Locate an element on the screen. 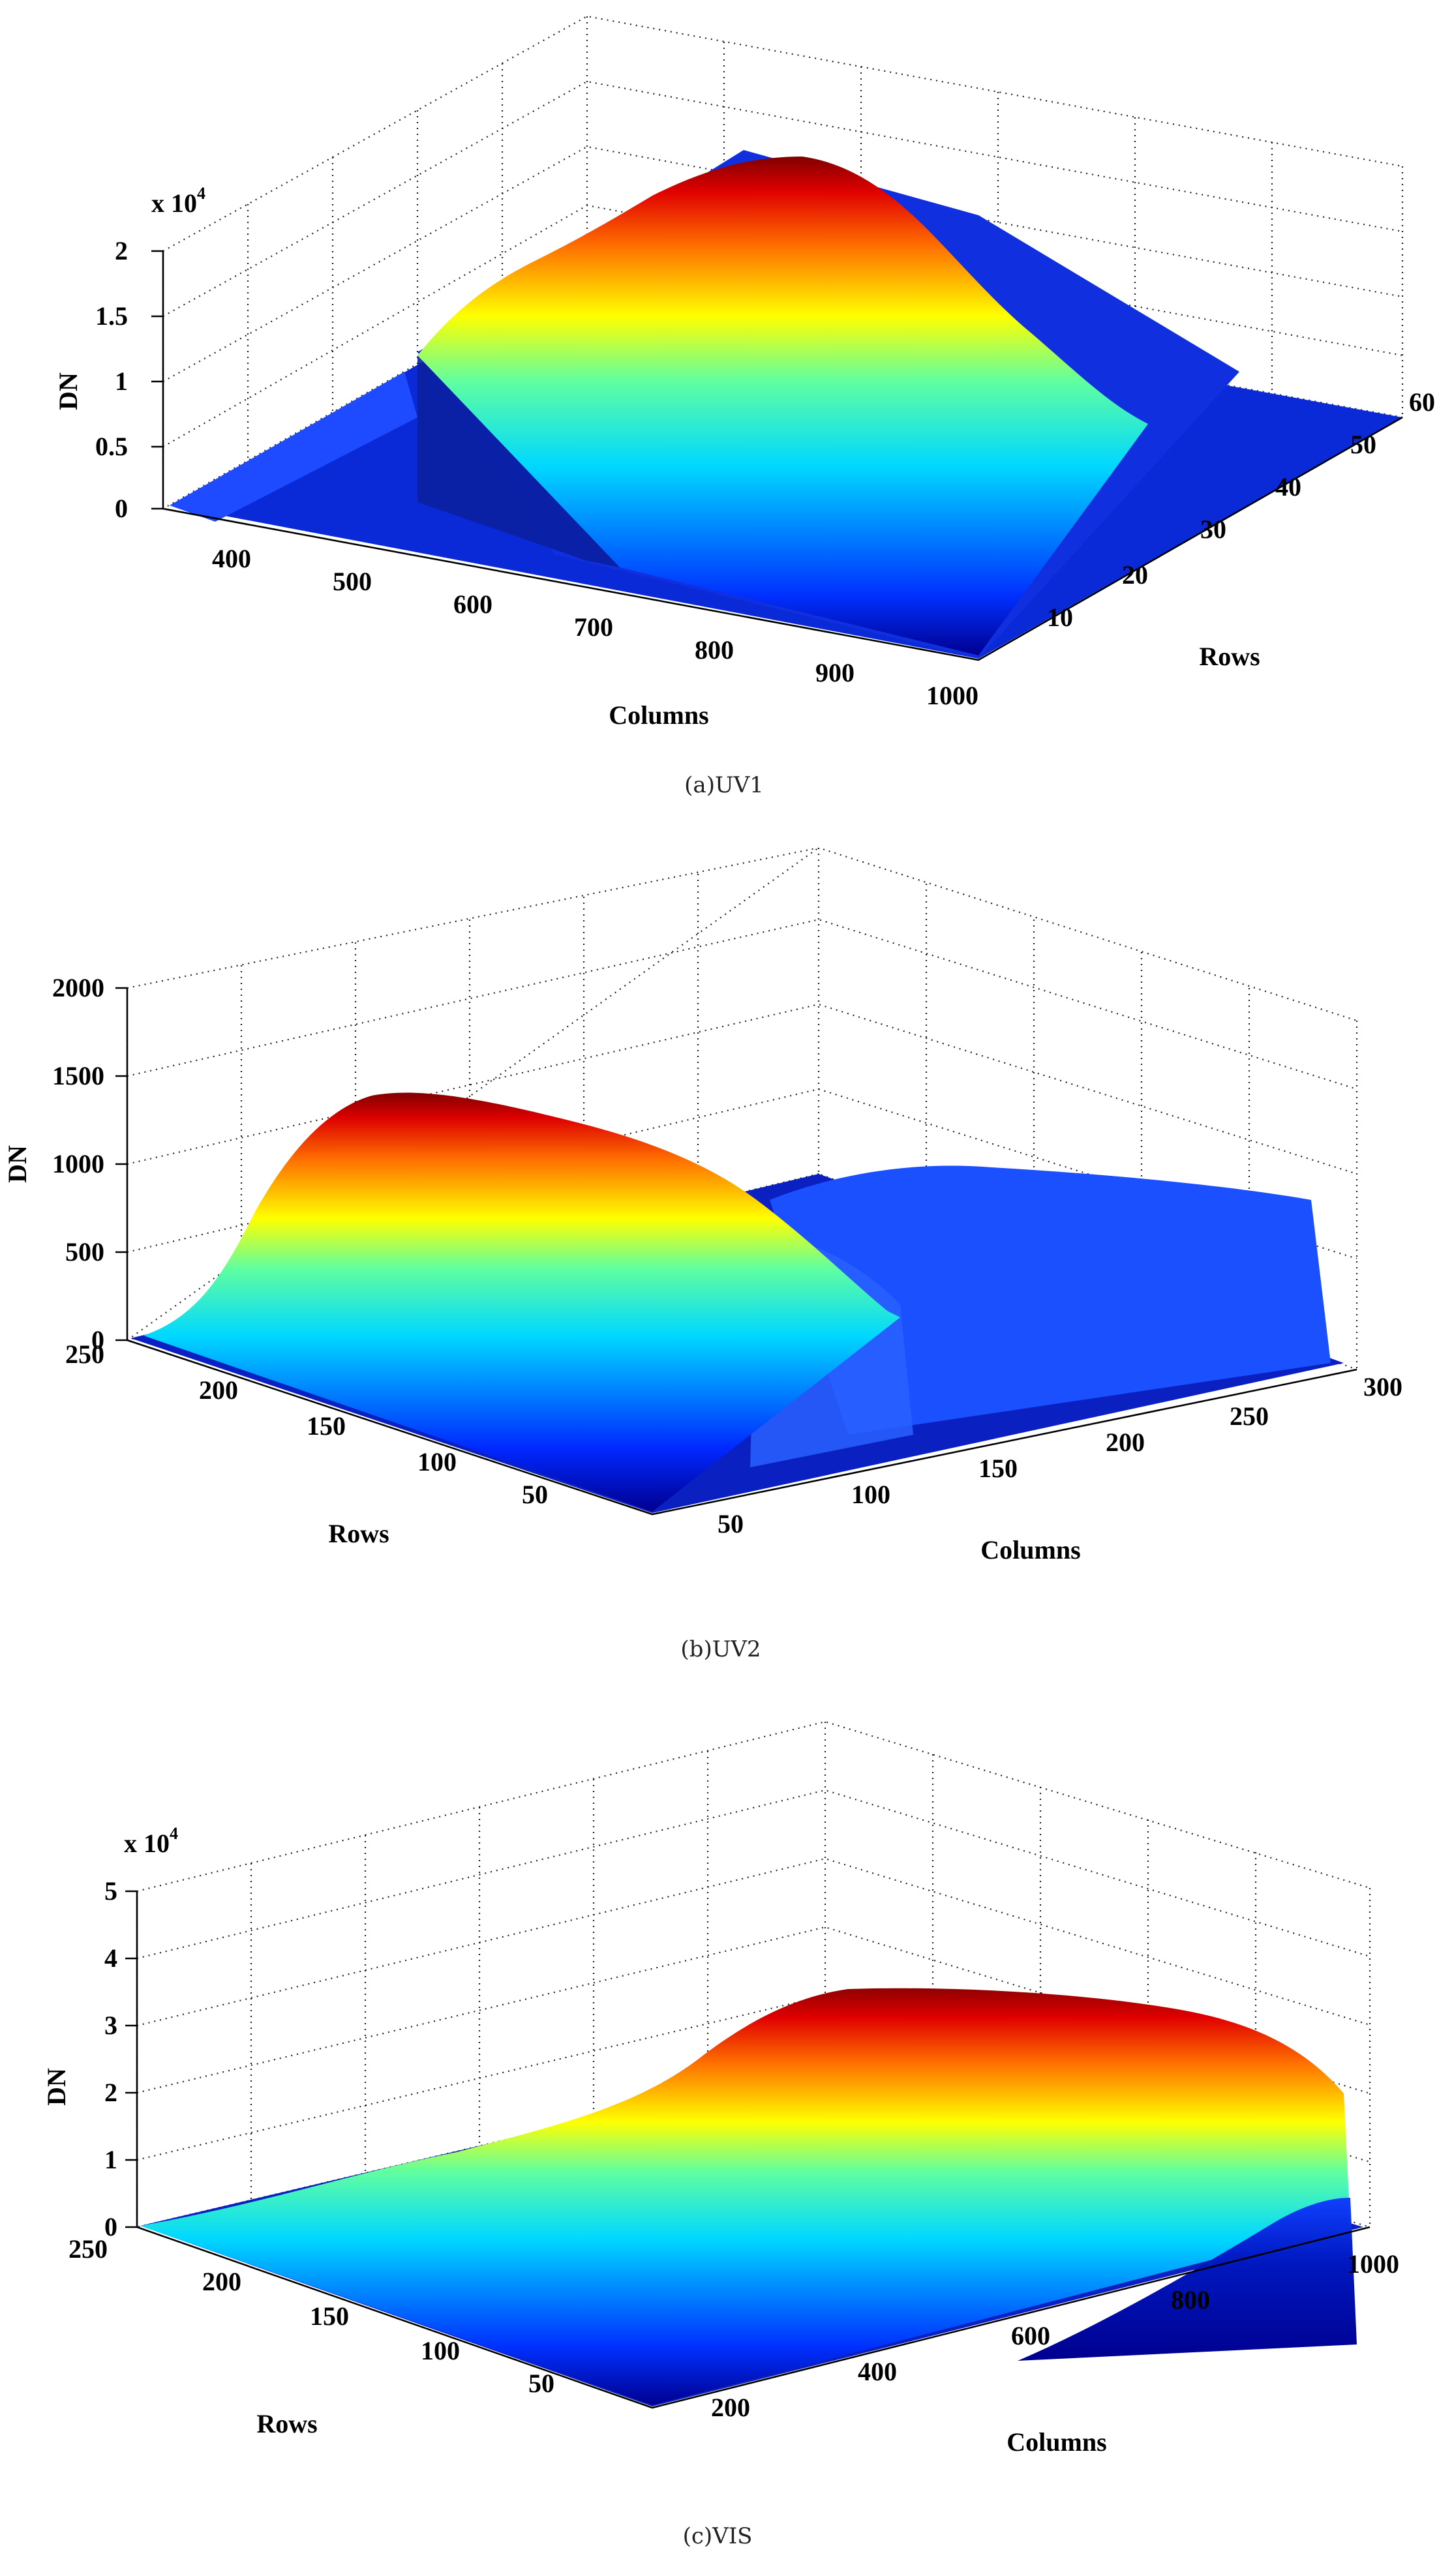 Image resolution: width=1454 pixels, height=2576 pixels. y-tick-label: 10 is located at coordinates (1060, 617).